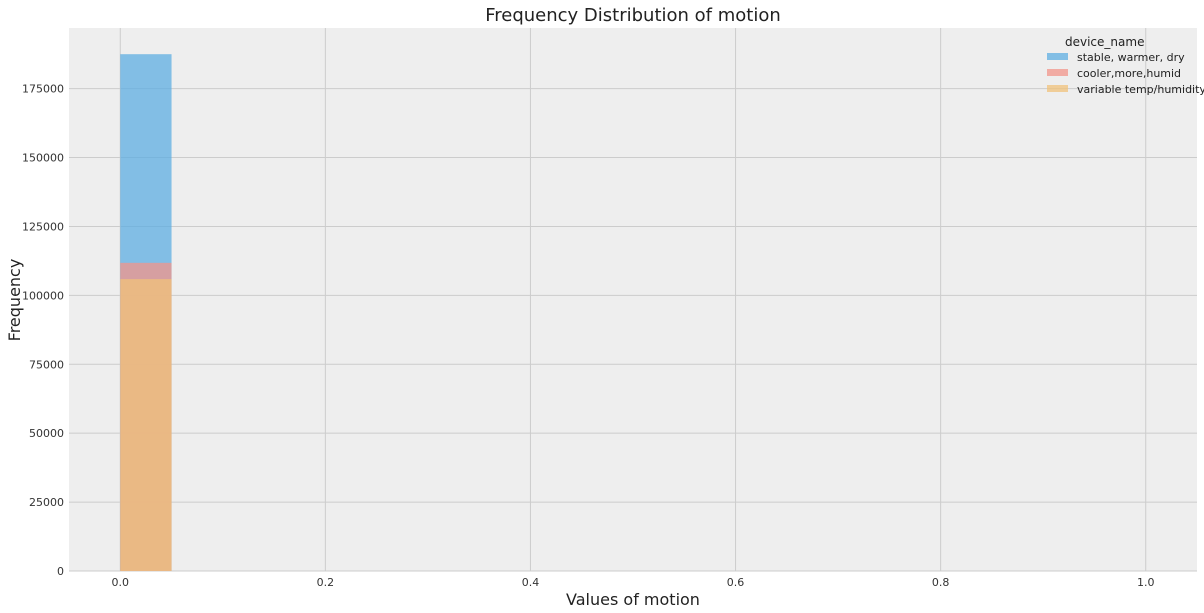 The height and width of the screenshot is (613, 1204). Describe the element at coordinates (1146, 582) in the screenshot. I see `x-tick-label: 1.0` at that location.